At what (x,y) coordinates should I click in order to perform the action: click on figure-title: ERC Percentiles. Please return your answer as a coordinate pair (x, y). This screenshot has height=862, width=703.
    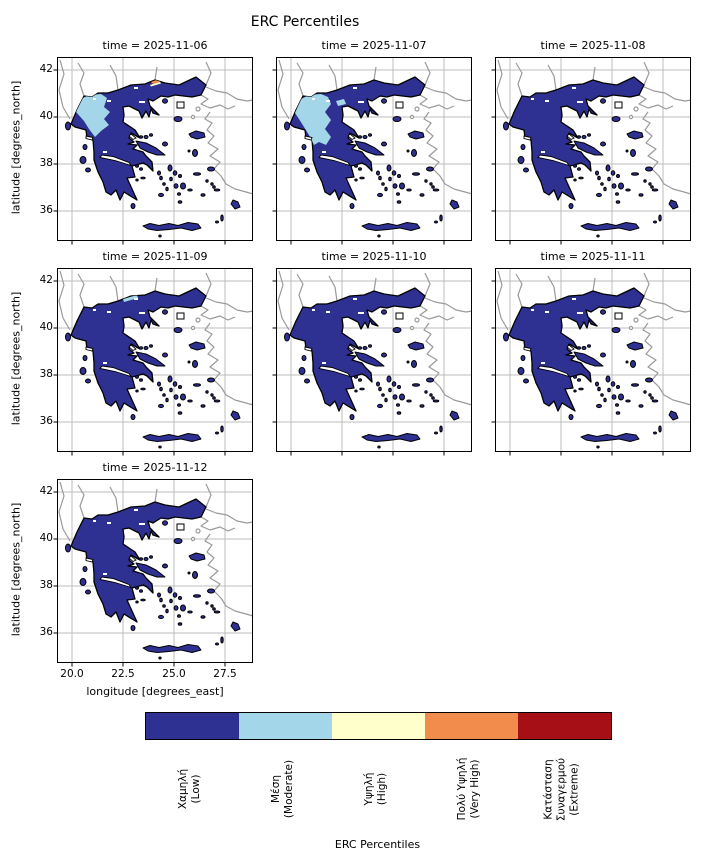
    Looking at the image, I should click on (305, 22).